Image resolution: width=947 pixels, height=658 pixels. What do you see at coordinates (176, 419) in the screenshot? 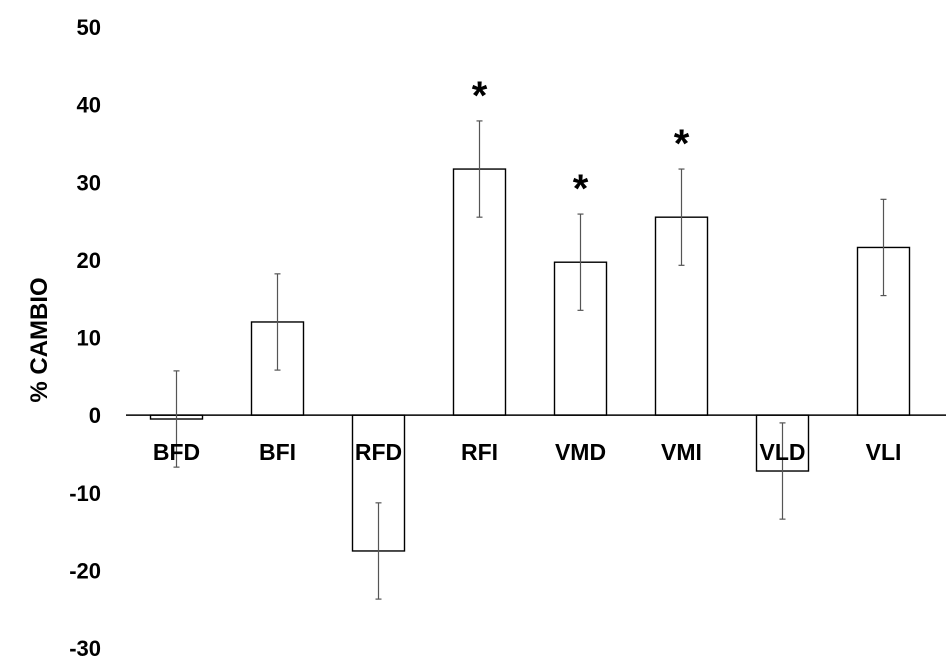
I see `error-bar-bfd` at bounding box center [176, 419].